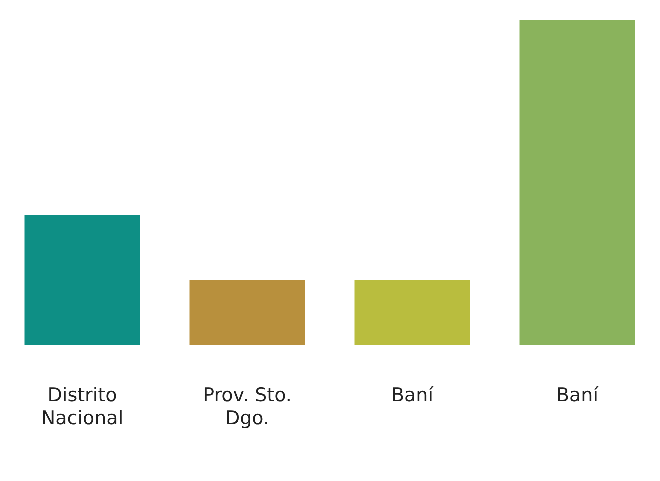  What do you see at coordinates (247, 407) in the screenshot?
I see `x-tick-label: Prov. Sto. Dgo.` at bounding box center [247, 407].